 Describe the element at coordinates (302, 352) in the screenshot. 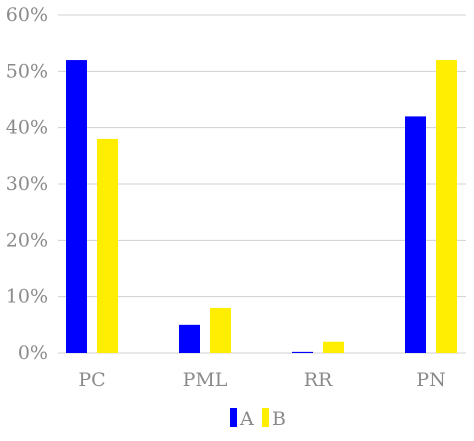

I see `bar-a-rr` at that location.